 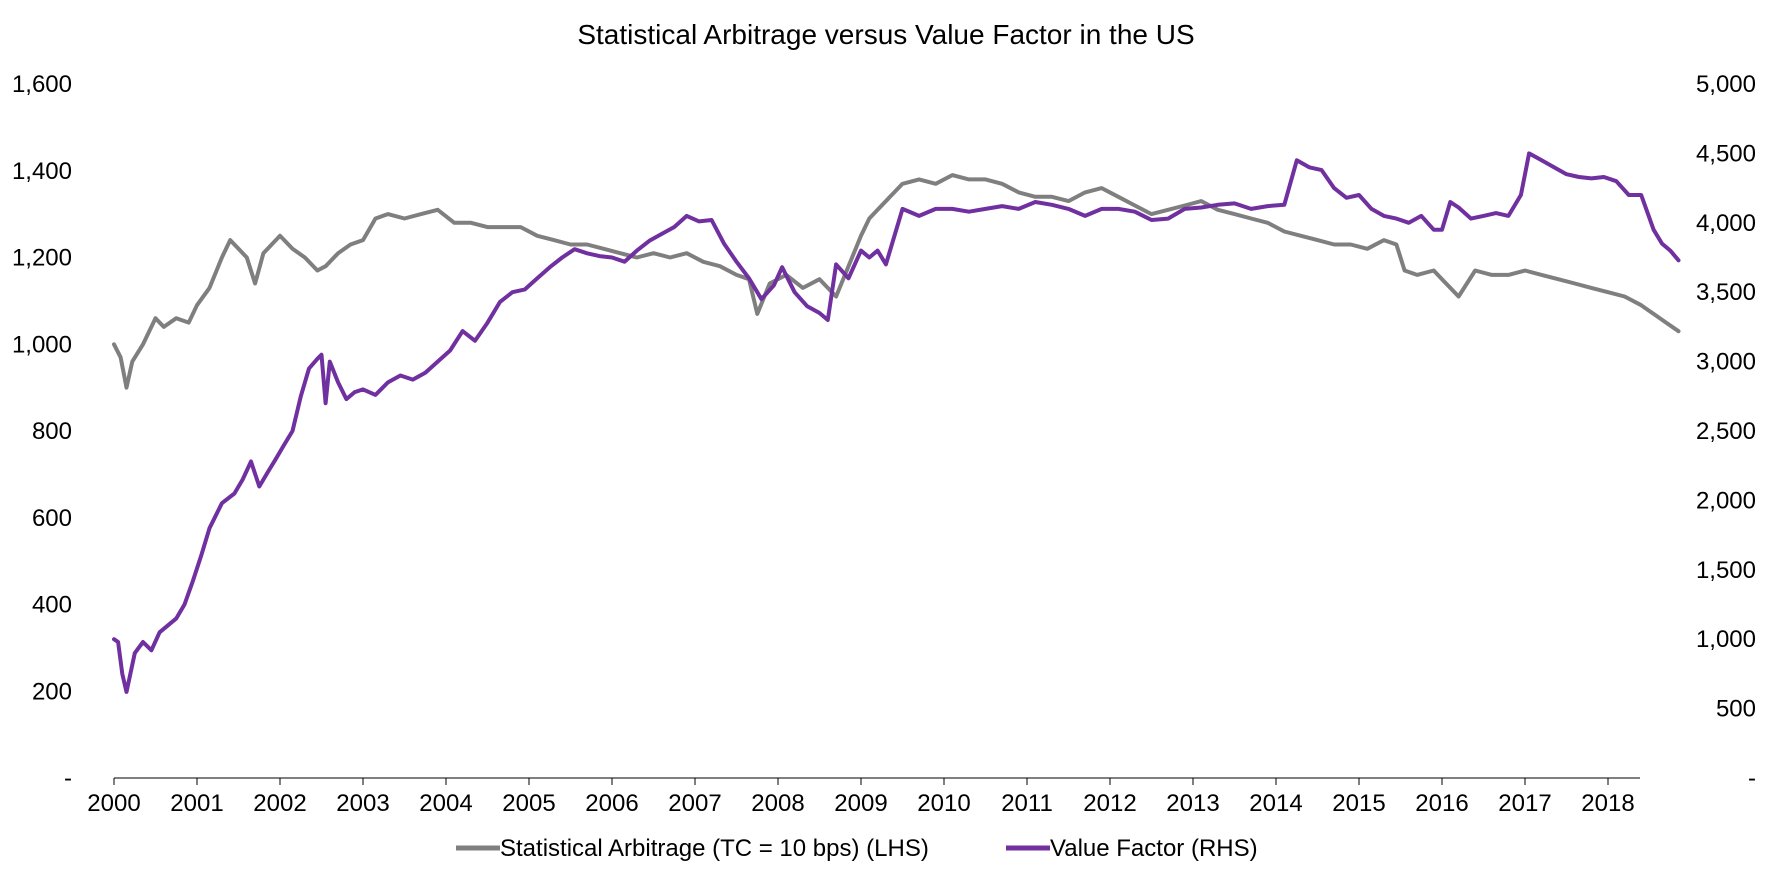 I want to click on x-tick-label: 2011, so click(x=1027, y=803).